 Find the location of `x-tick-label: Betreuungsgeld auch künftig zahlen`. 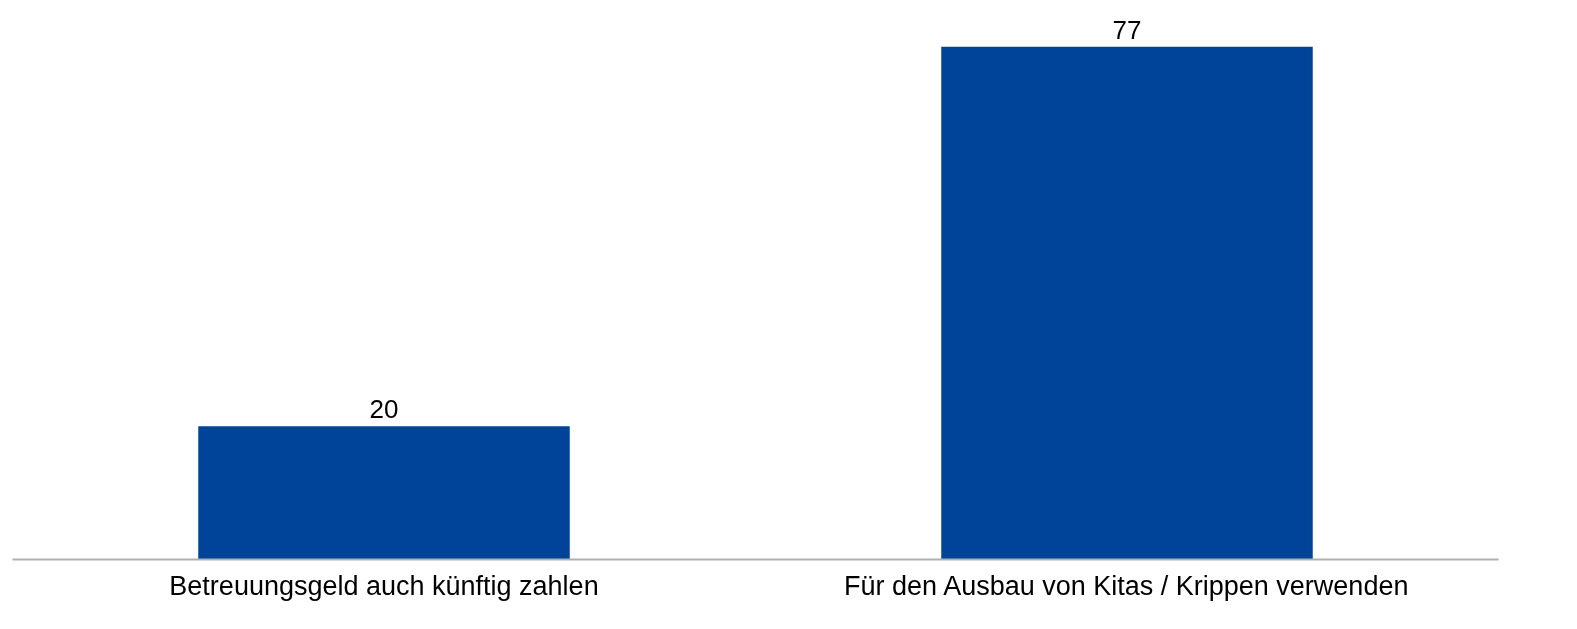

x-tick-label: Betreuungsgeld auch künftig zahlen is located at coordinates (384, 585).